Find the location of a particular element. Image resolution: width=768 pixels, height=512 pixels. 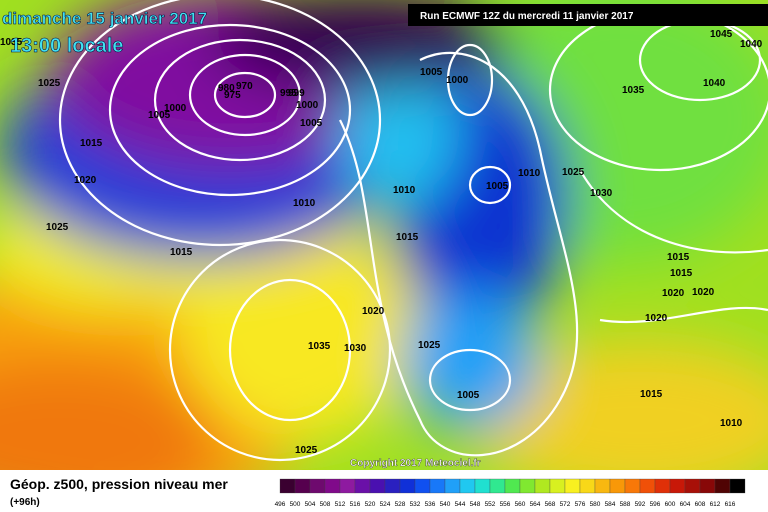

scale-label: 536 is located at coordinates (430, 504).